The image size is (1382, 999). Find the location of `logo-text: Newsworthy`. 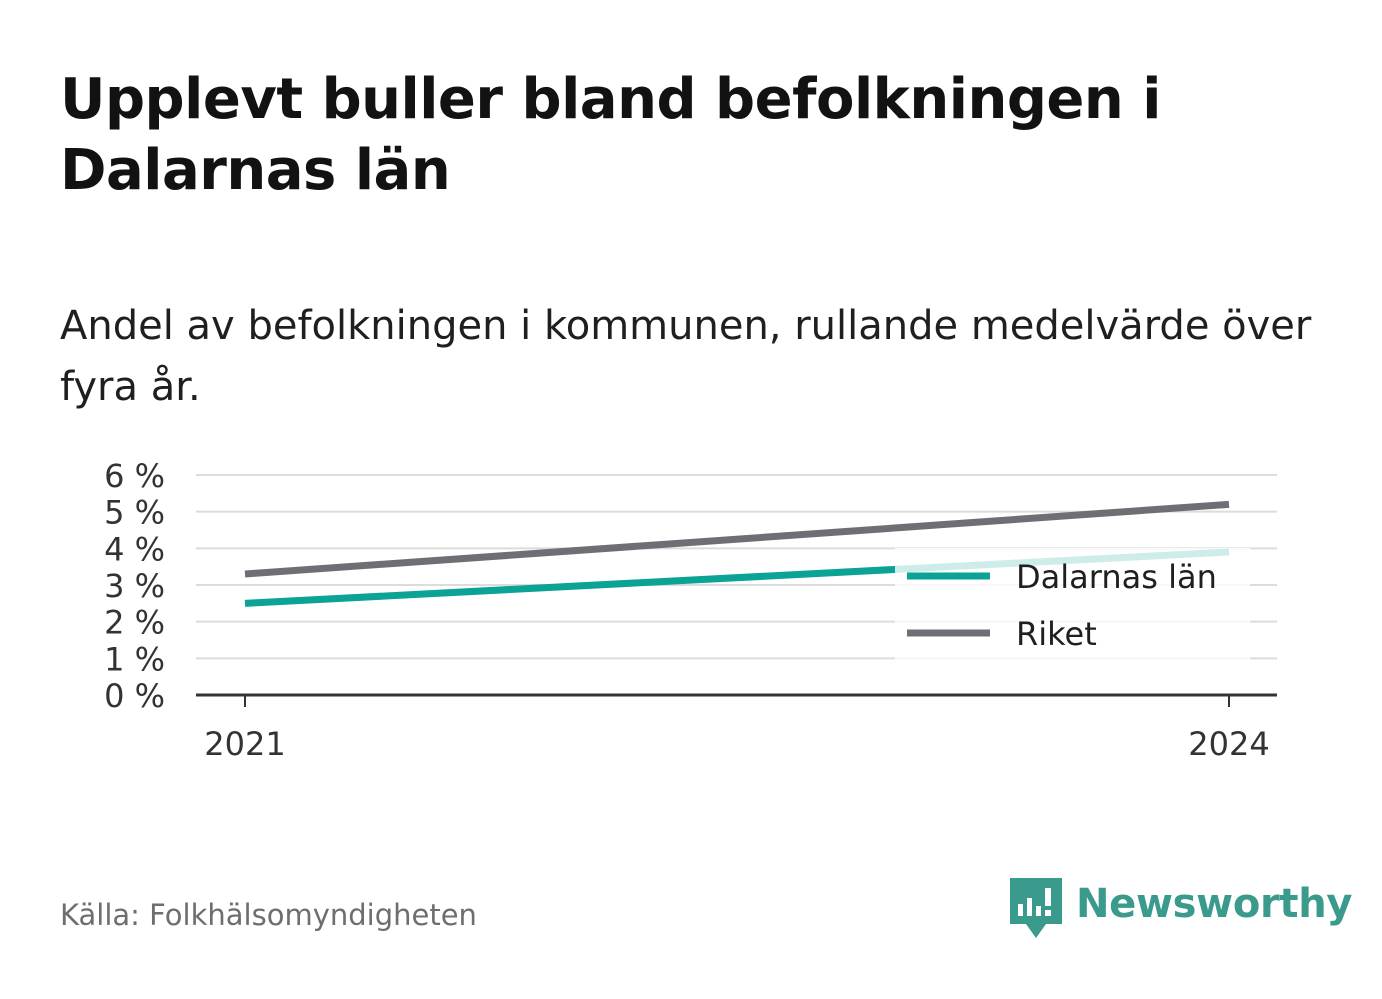

logo-text: Newsworthy is located at coordinates (1214, 904).